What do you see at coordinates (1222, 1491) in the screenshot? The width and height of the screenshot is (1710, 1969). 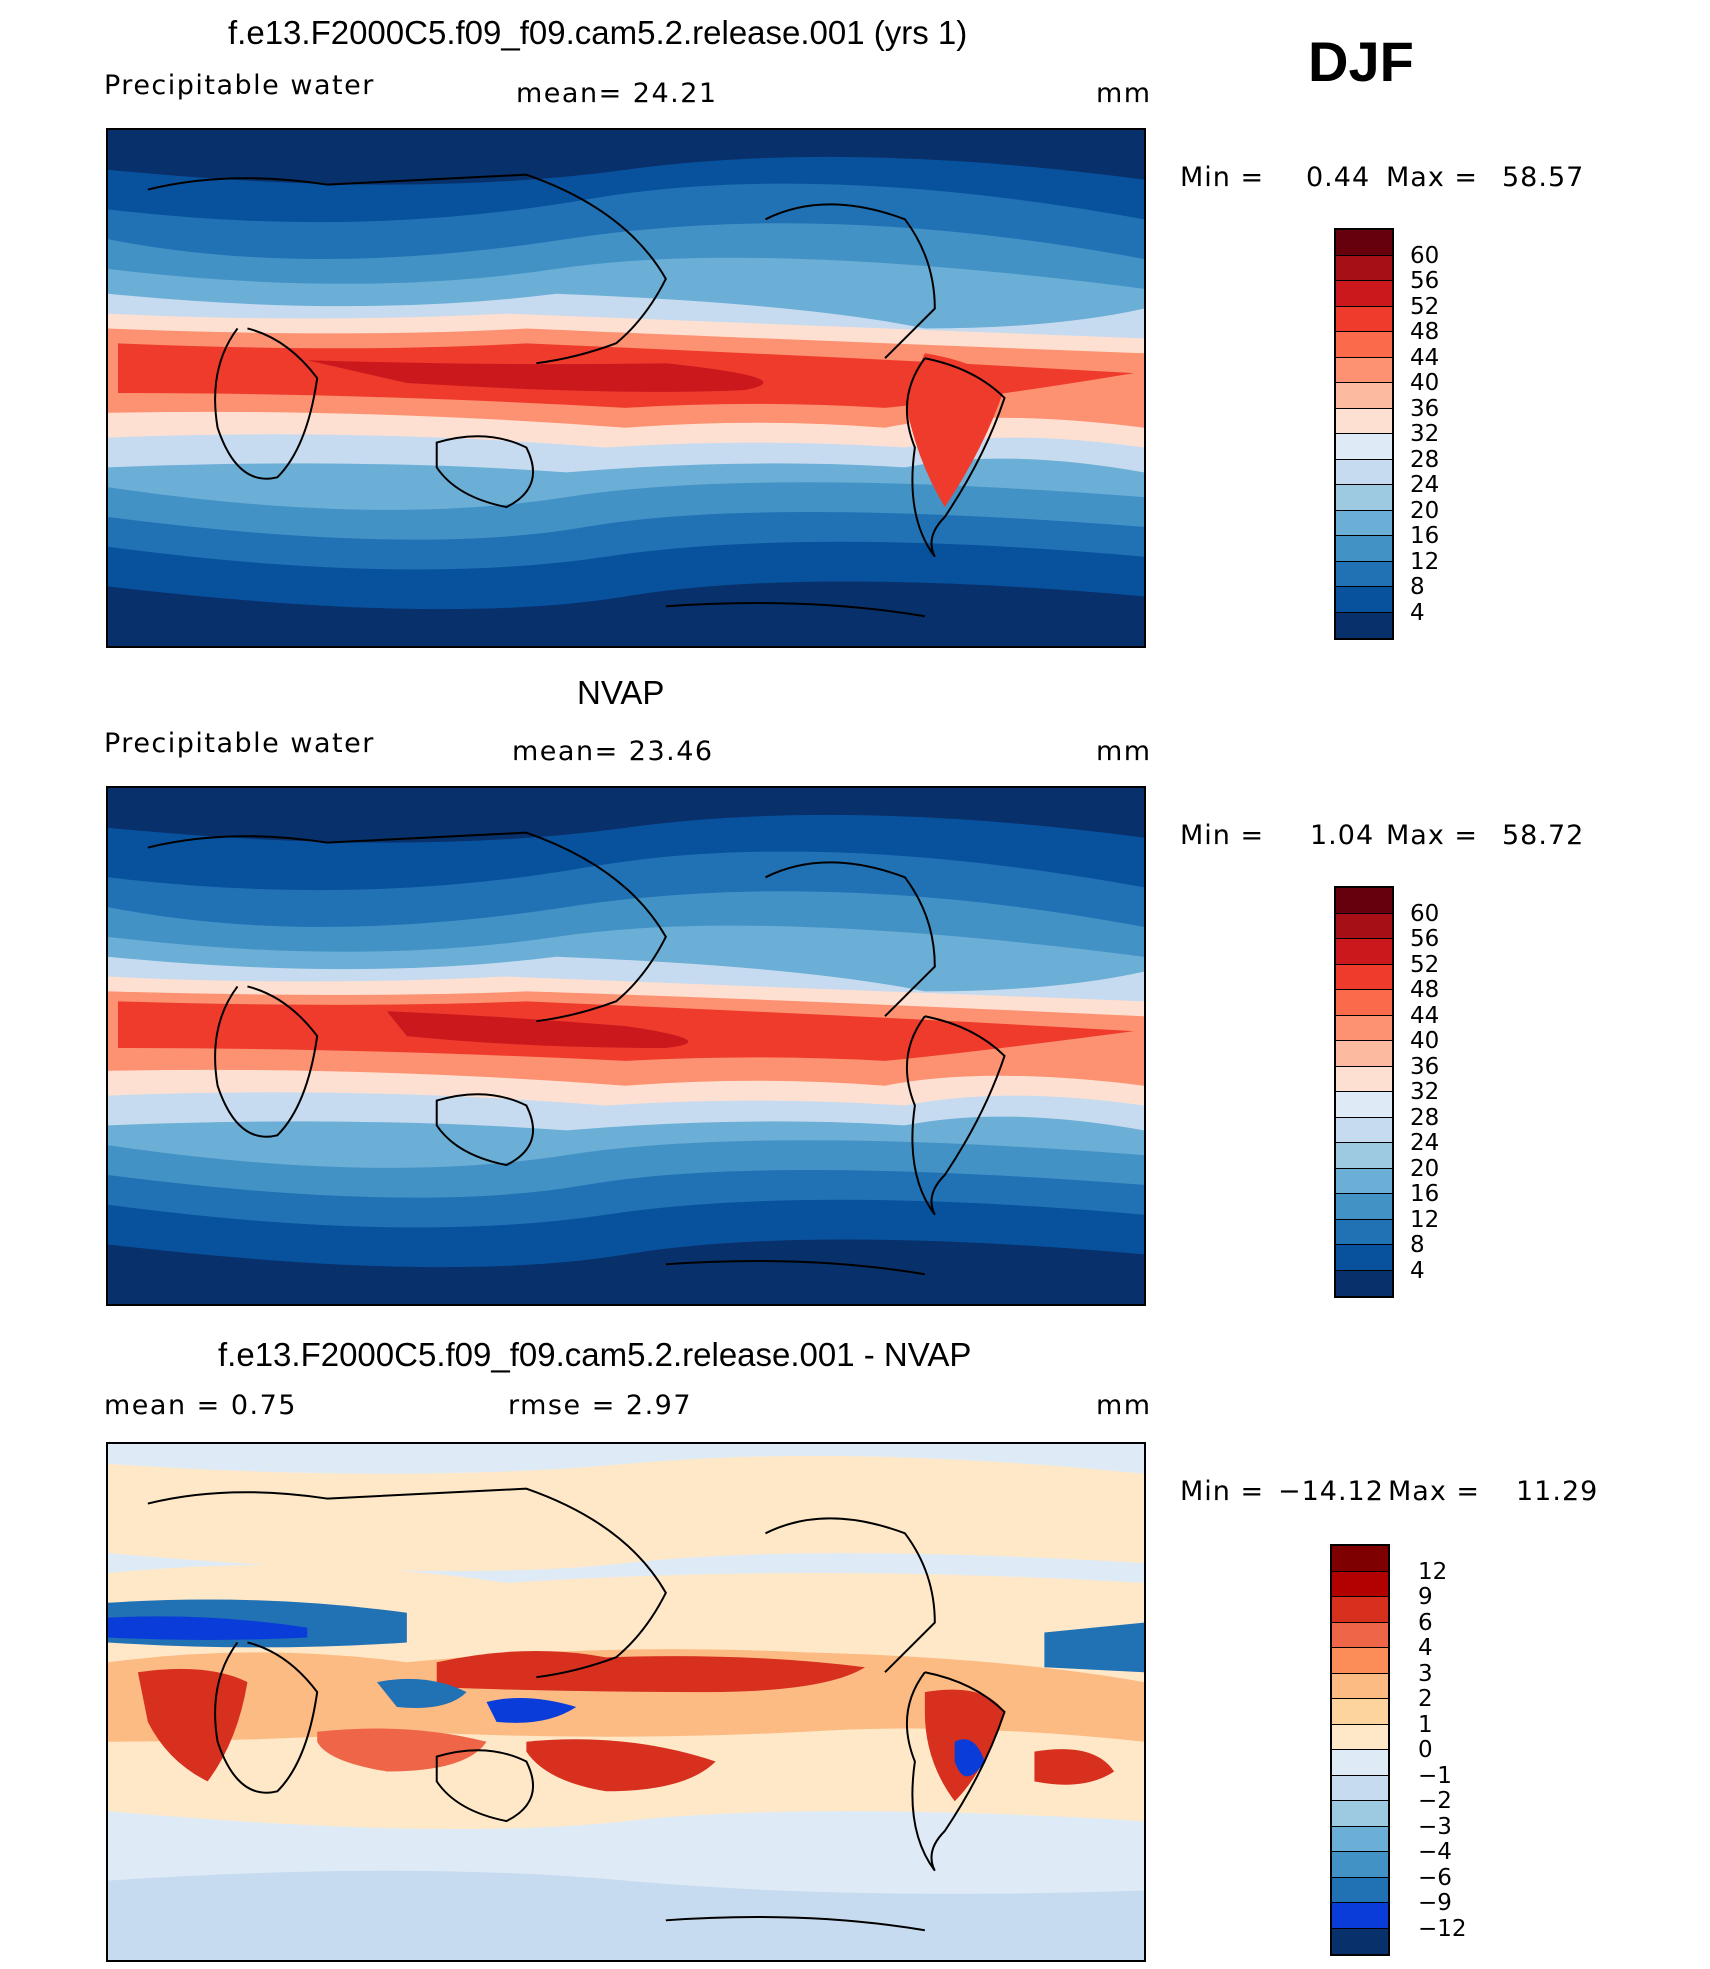 I see `panel3-min-label: Min =` at bounding box center [1222, 1491].